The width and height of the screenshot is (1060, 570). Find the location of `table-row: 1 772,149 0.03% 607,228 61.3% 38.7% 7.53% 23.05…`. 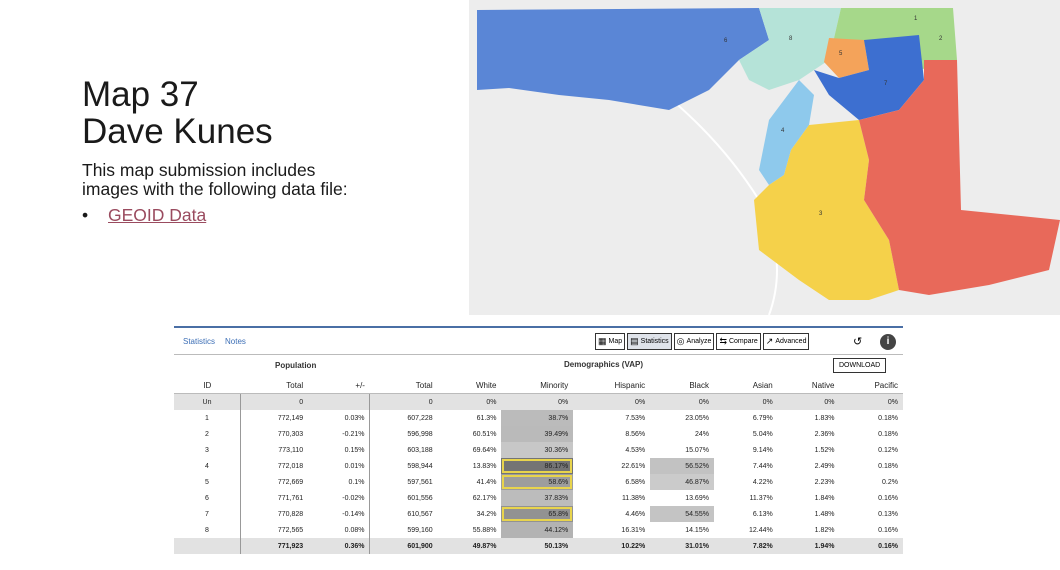

table-row: 1 772,149 0.03% 607,228 61.3% 38.7% 7.53% 23.05… is located at coordinates (538, 418).